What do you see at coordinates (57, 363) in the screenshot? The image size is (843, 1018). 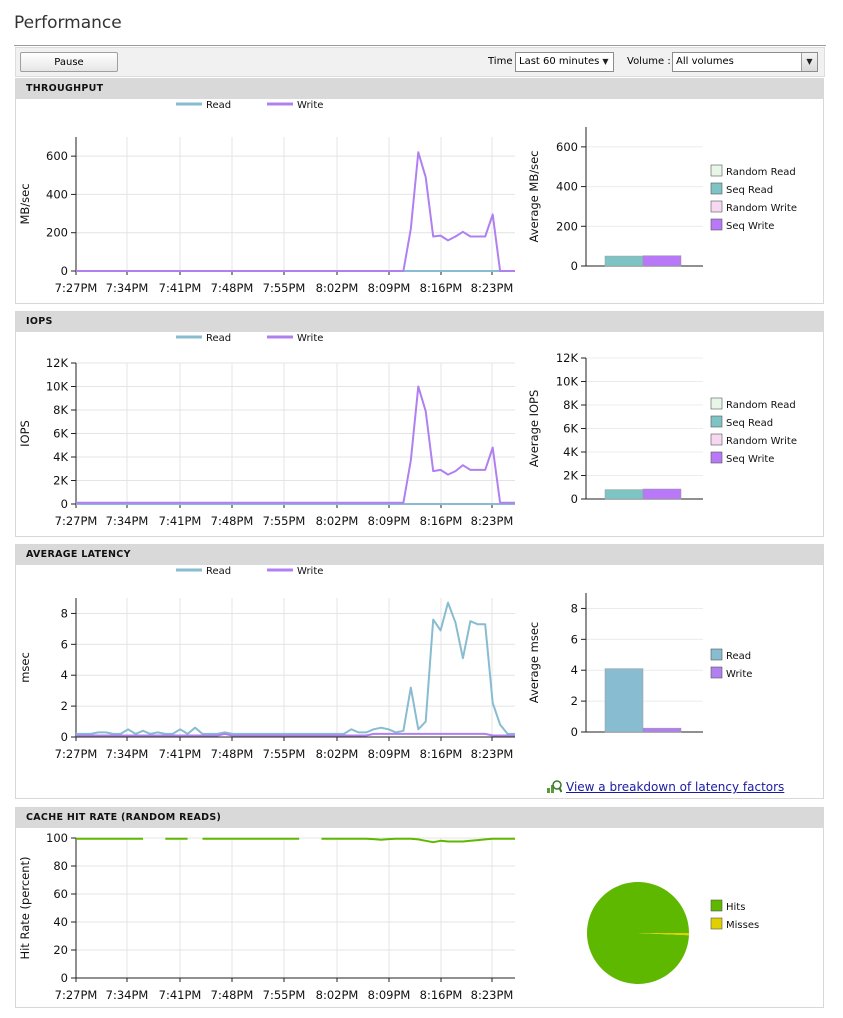 I see `y-tick-label: 12K` at bounding box center [57, 363].